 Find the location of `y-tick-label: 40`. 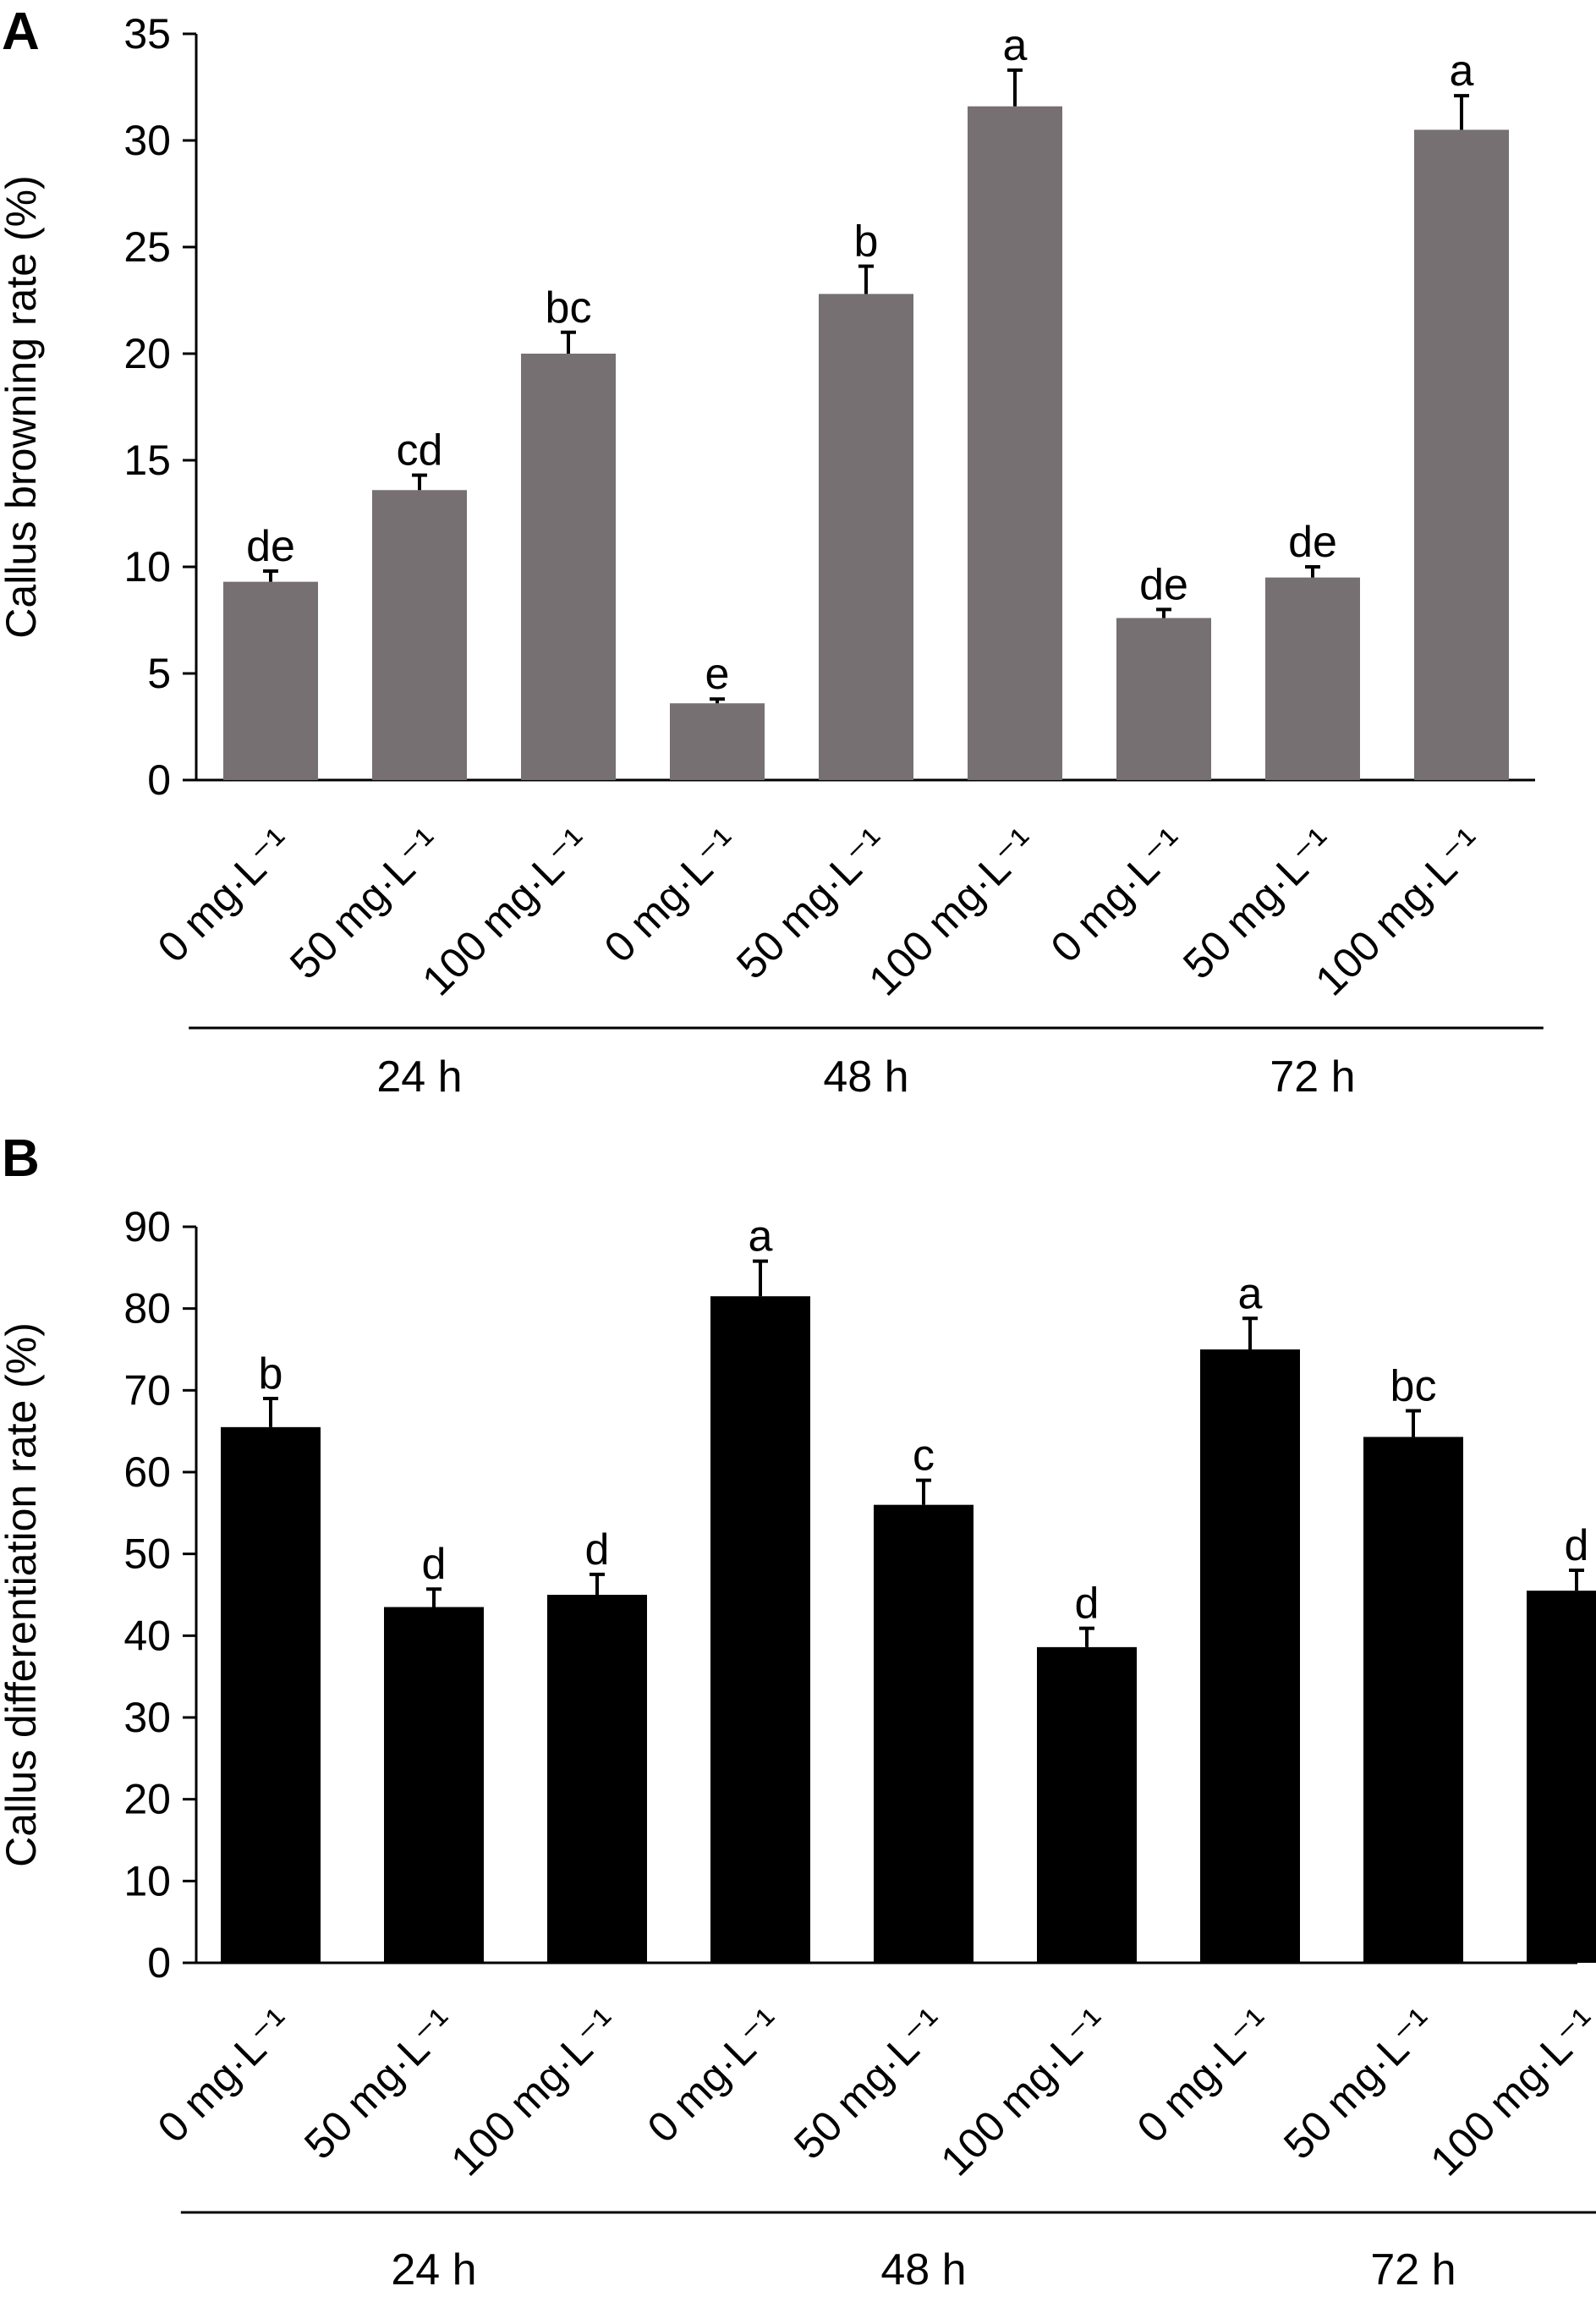

y-tick-label: 40 is located at coordinates (147, 1636).